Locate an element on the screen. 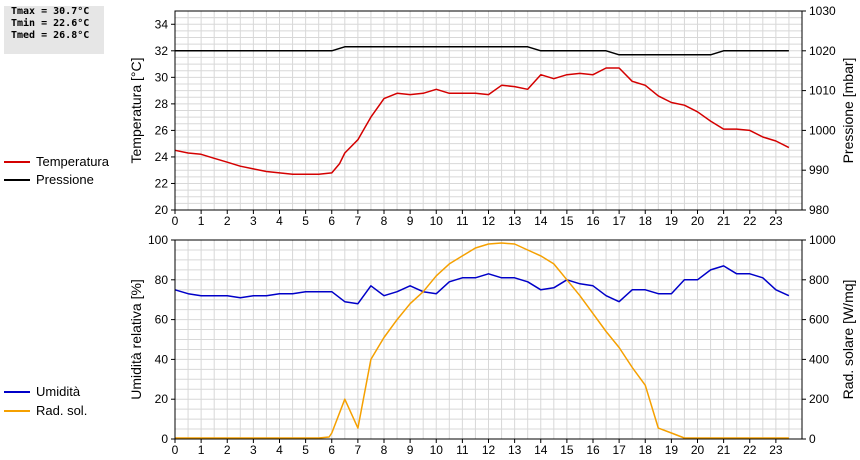 The height and width of the screenshot is (460, 860). legend-label-temperatura: Temperatura is located at coordinates (72, 162).